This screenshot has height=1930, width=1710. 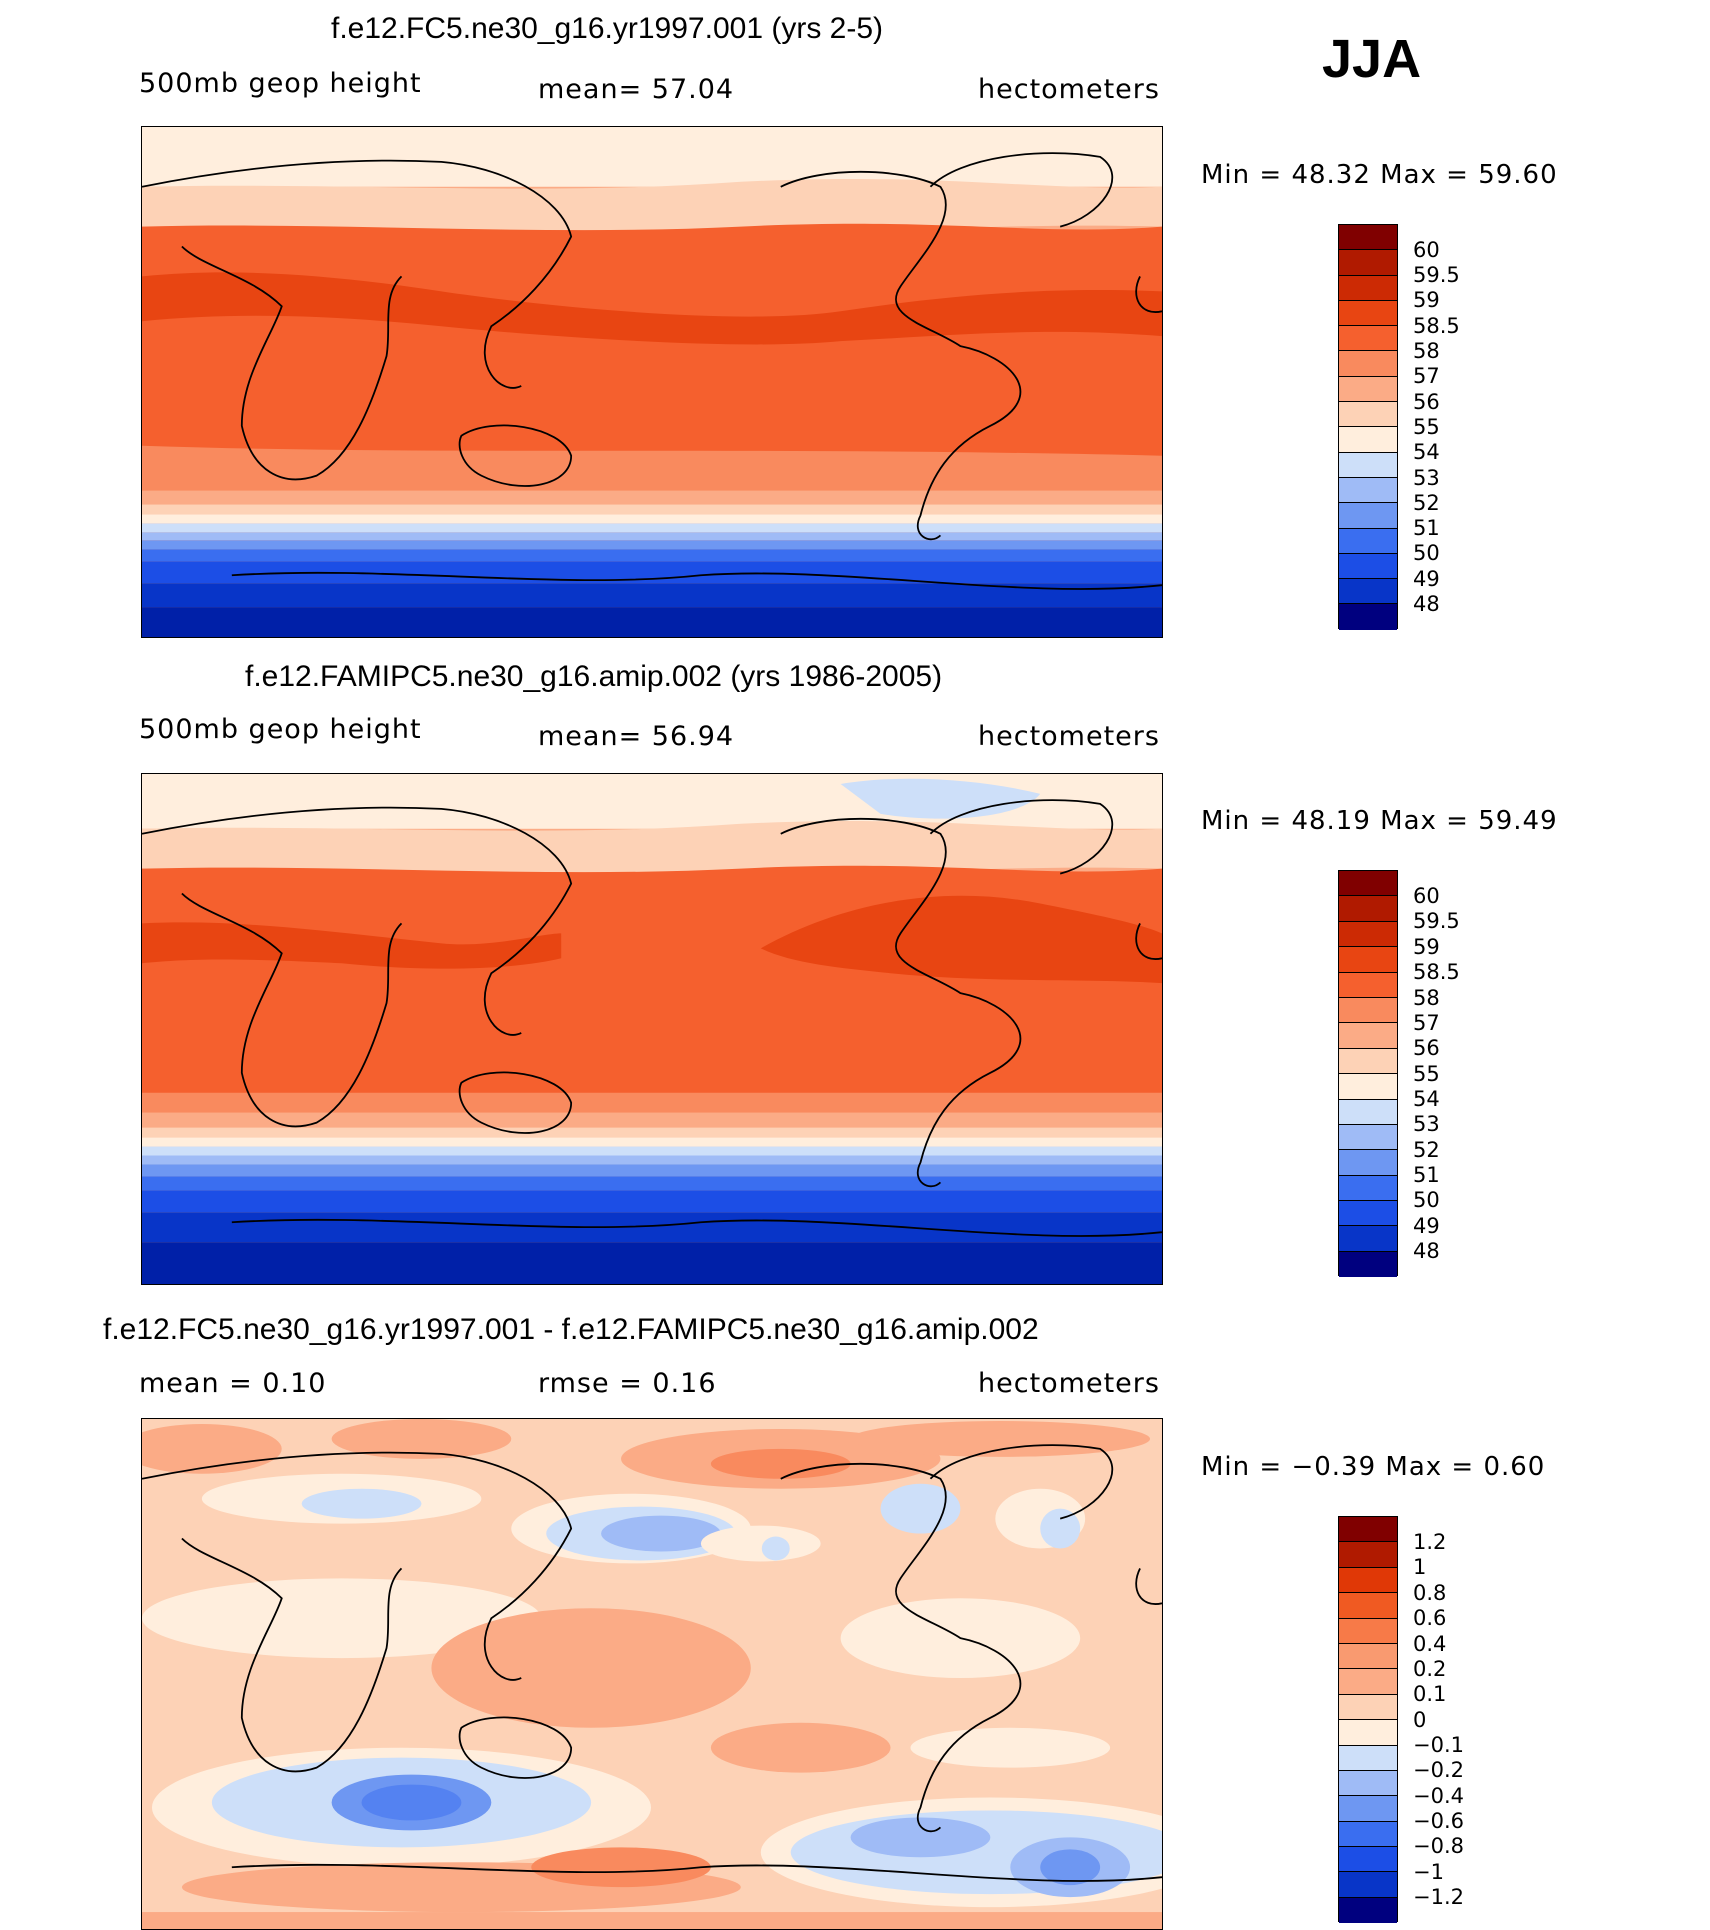 I want to click on panel1-level-label: 48, so click(x=1426, y=604).